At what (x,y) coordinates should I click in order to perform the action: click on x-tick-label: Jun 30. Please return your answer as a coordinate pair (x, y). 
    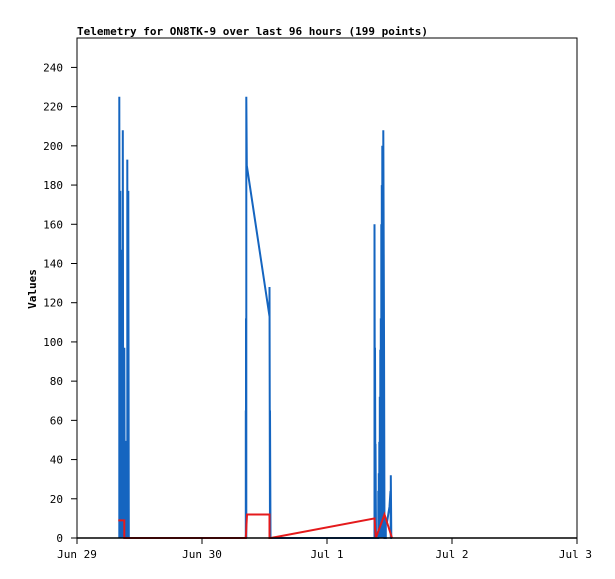
    Looking at the image, I should click on (202, 554).